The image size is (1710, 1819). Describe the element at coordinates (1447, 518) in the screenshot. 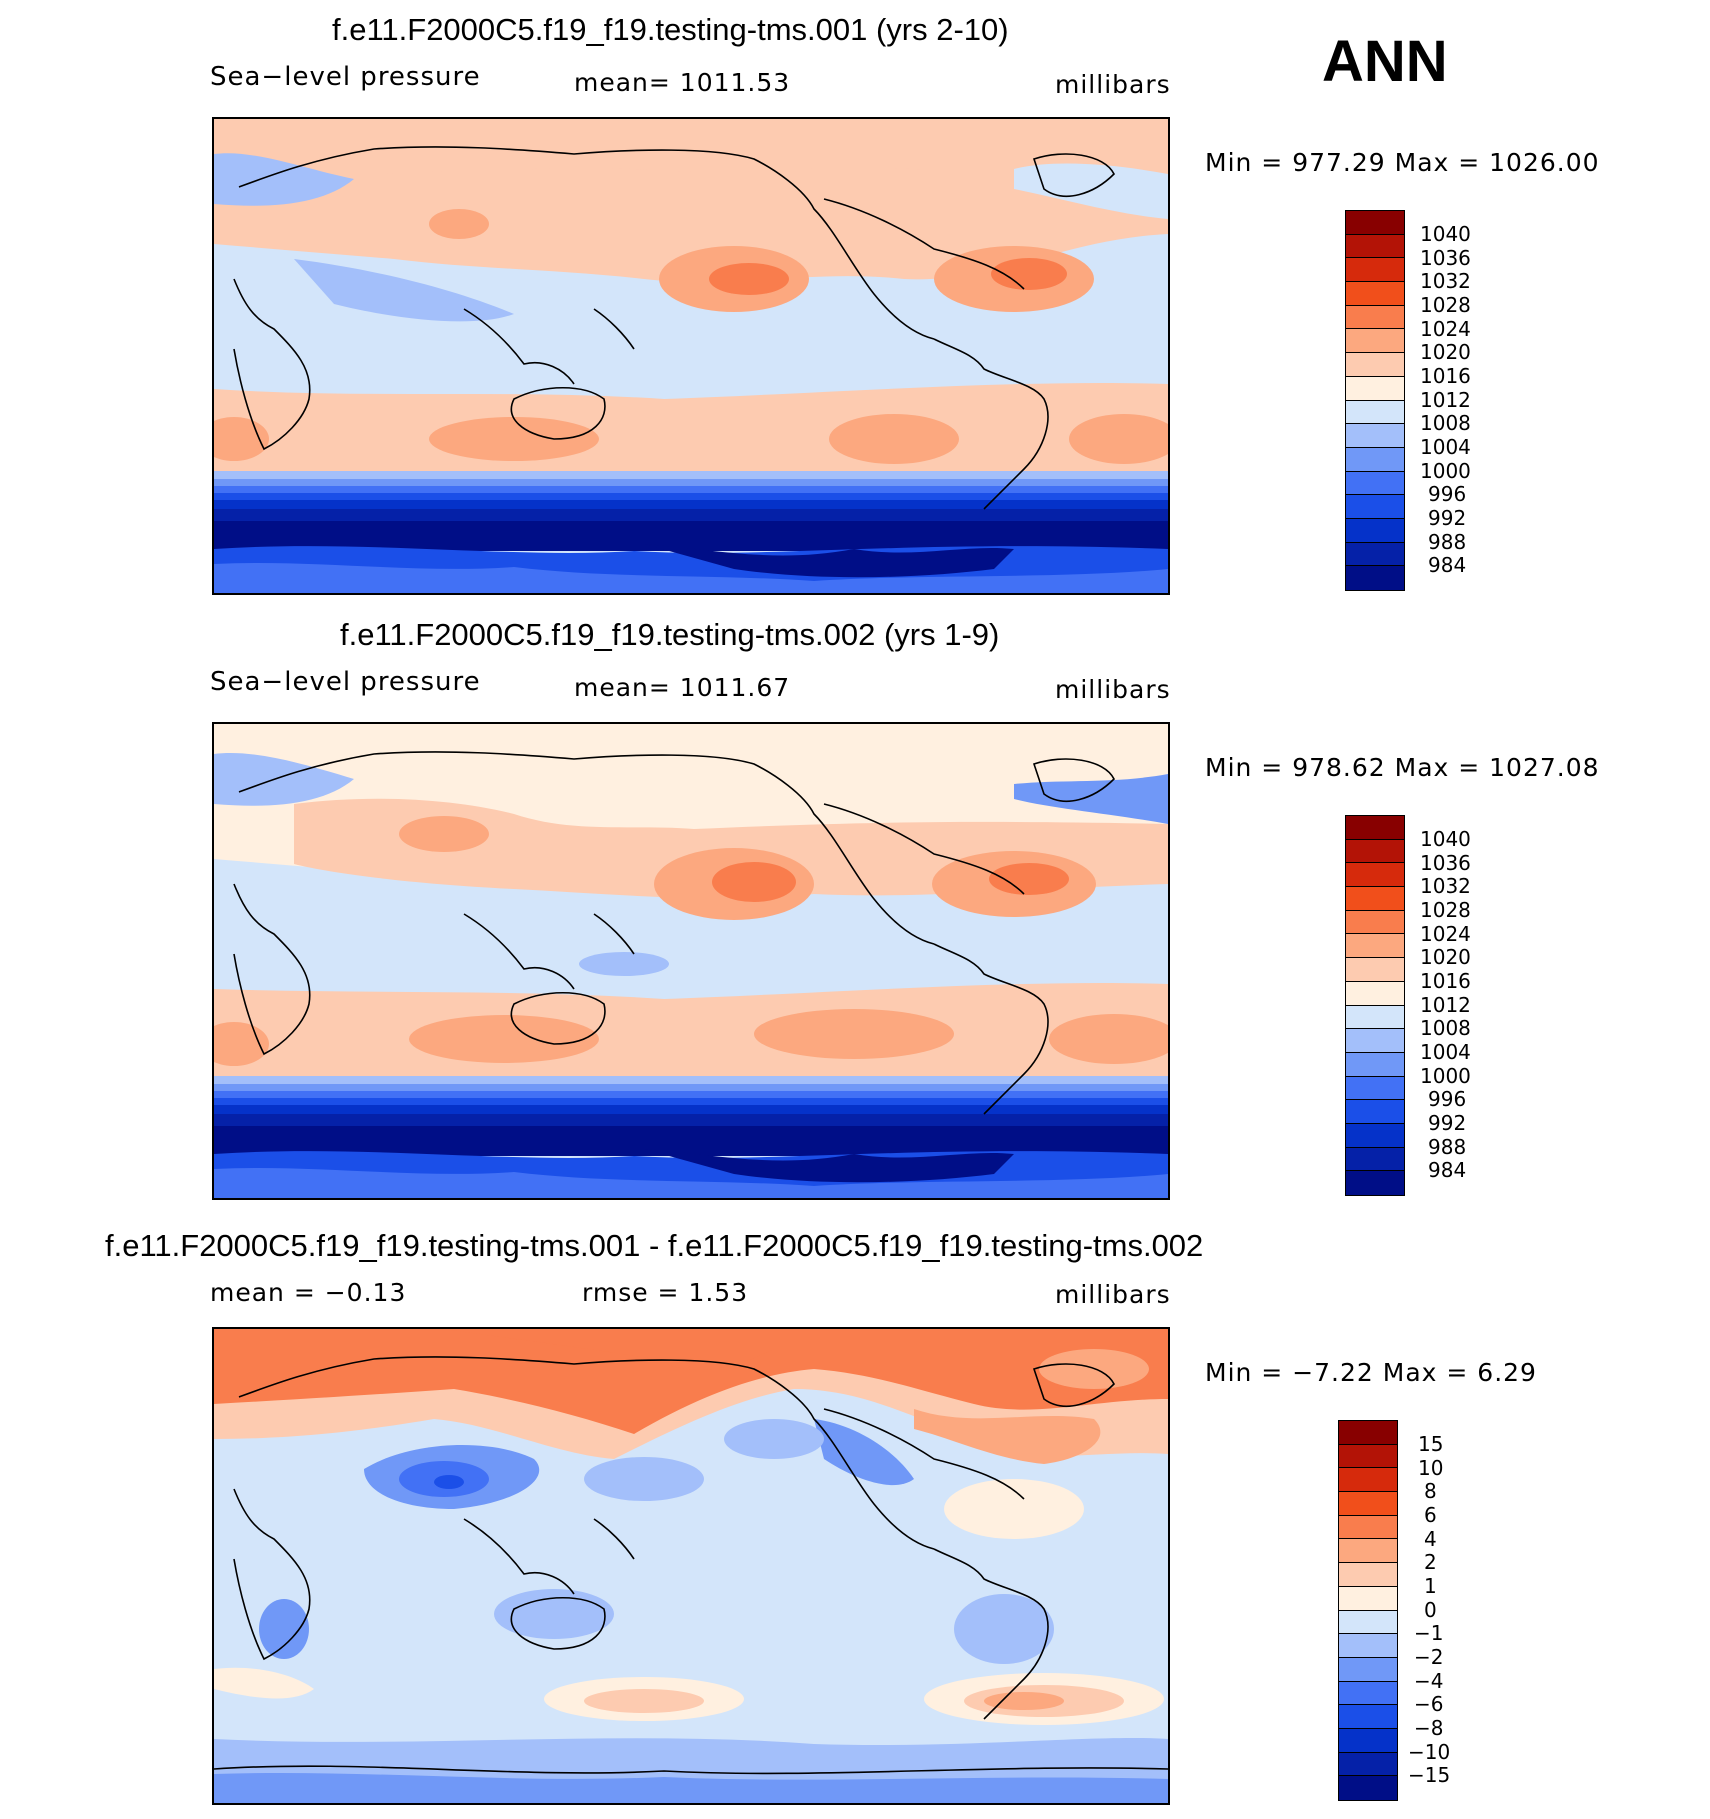

I see `panel-1-colorbar-label: 992` at that location.